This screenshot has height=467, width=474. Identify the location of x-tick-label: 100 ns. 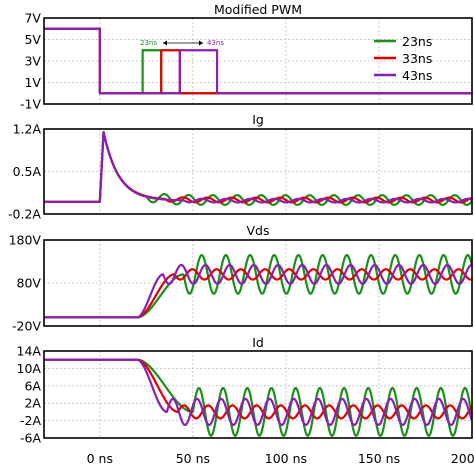
(286, 458).